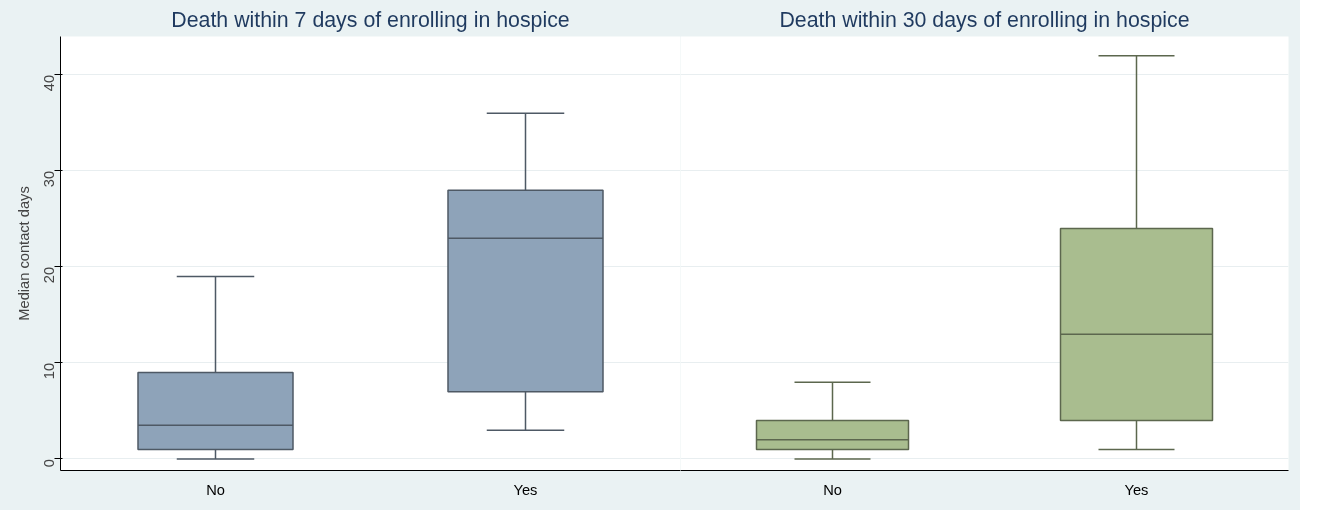 The image size is (1325, 516). What do you see at coordinates (49, 179) in the screenshot?
I see `y-tick-label: 30` at bounding box center [49, 179].